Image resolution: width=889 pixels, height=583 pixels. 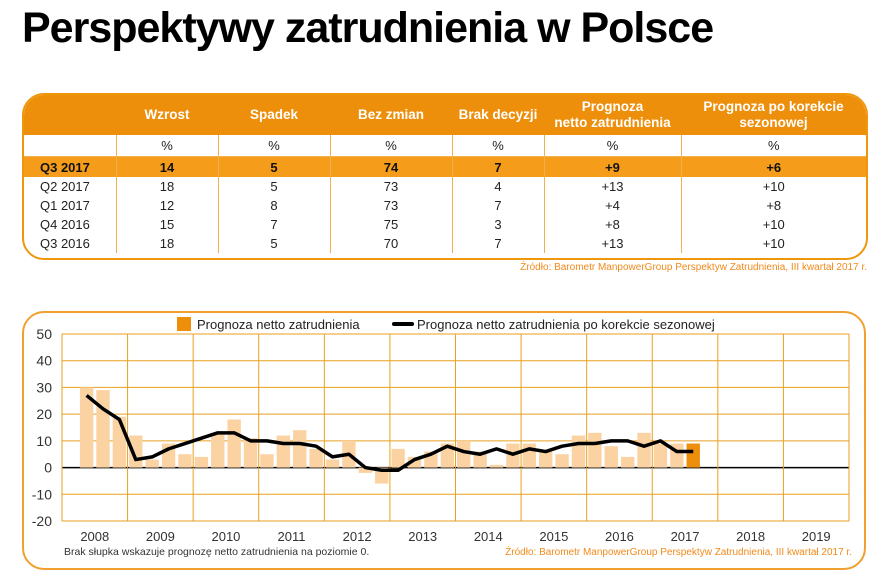 I want to click on table-cell: +8, so click(x=612, y=224).